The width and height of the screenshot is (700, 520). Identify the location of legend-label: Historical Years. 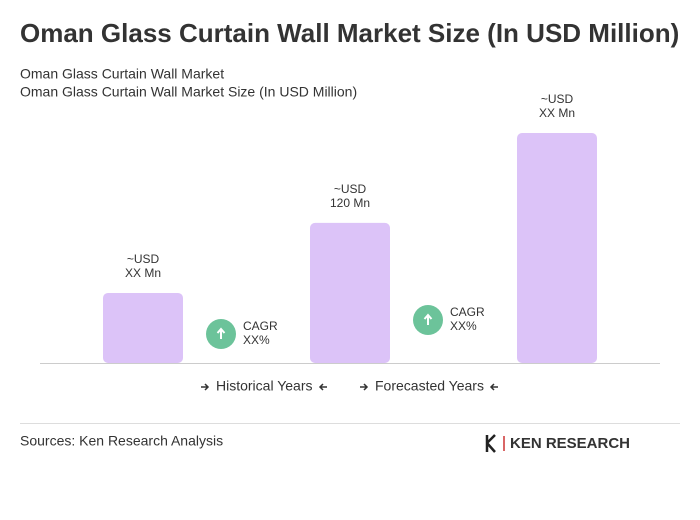
(264, 386).